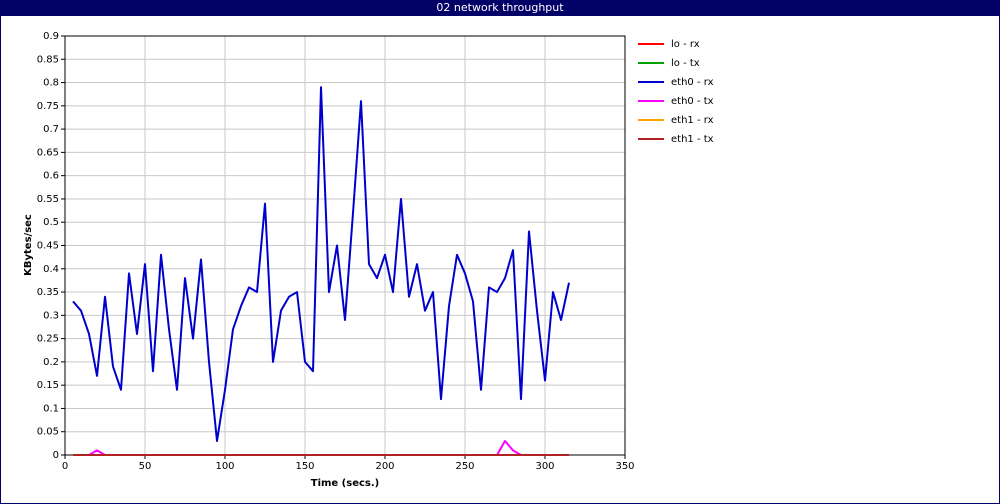 This screenshot has width=1000, height=504. Describe the element at coordinates (28, 245) in the screenshot. I see `y-axis-label: KBytes/sec` at that location.